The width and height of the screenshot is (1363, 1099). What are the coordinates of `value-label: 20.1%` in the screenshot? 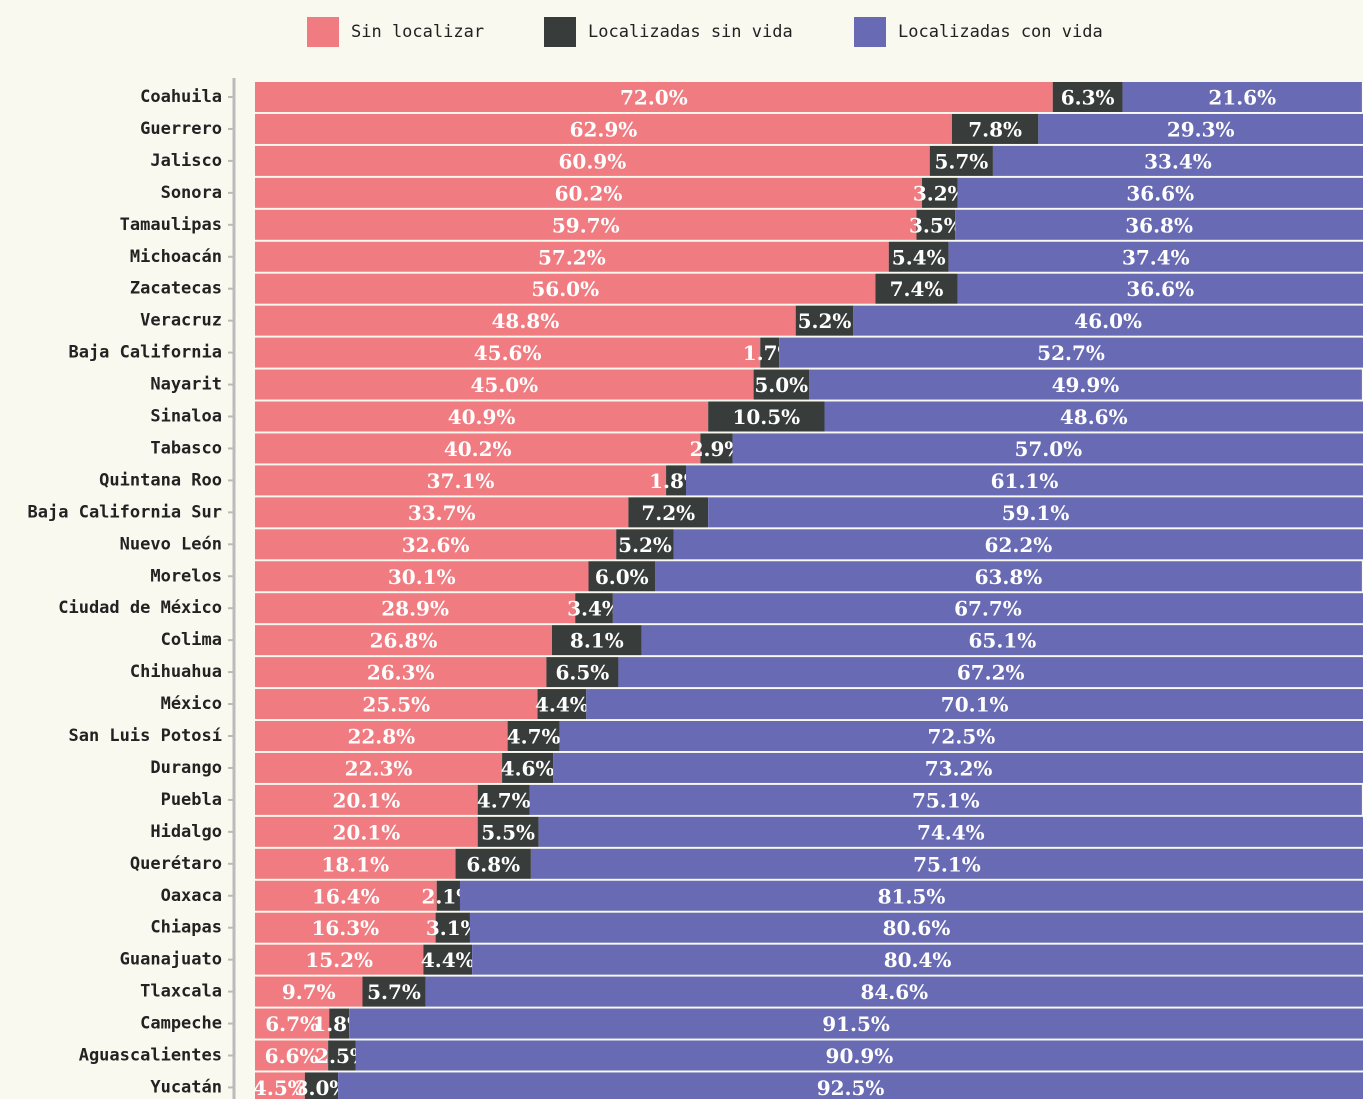 It's located at (366, 800).